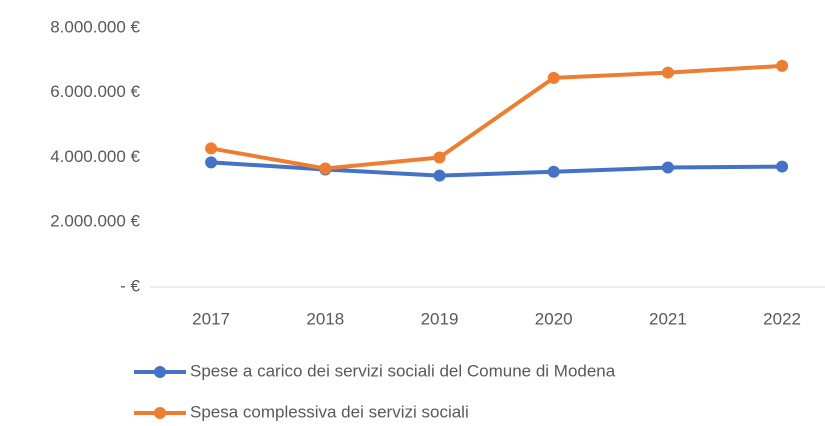 The height and width of the screenshot is (426, 825). What do you see at coordinates (95, 156) in the screenshot?
I see `y-tick-label: 4.000.000 €` at bounding box center [95, 156].